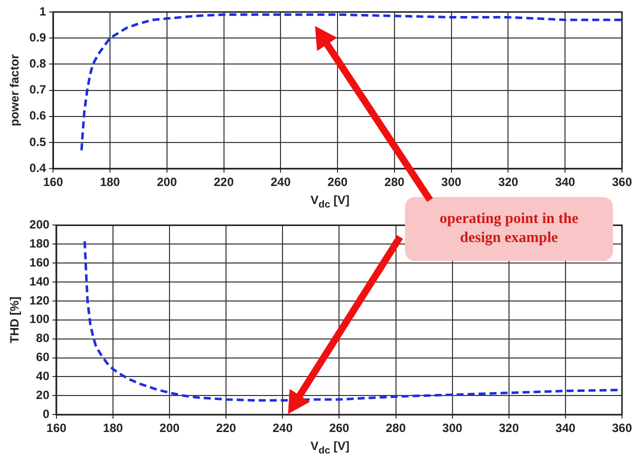 This screenshot has width=635, height=461. Describe the element at coordinates (43, 357) in the screenshot. I see `y-tick-label: 60` at that location.